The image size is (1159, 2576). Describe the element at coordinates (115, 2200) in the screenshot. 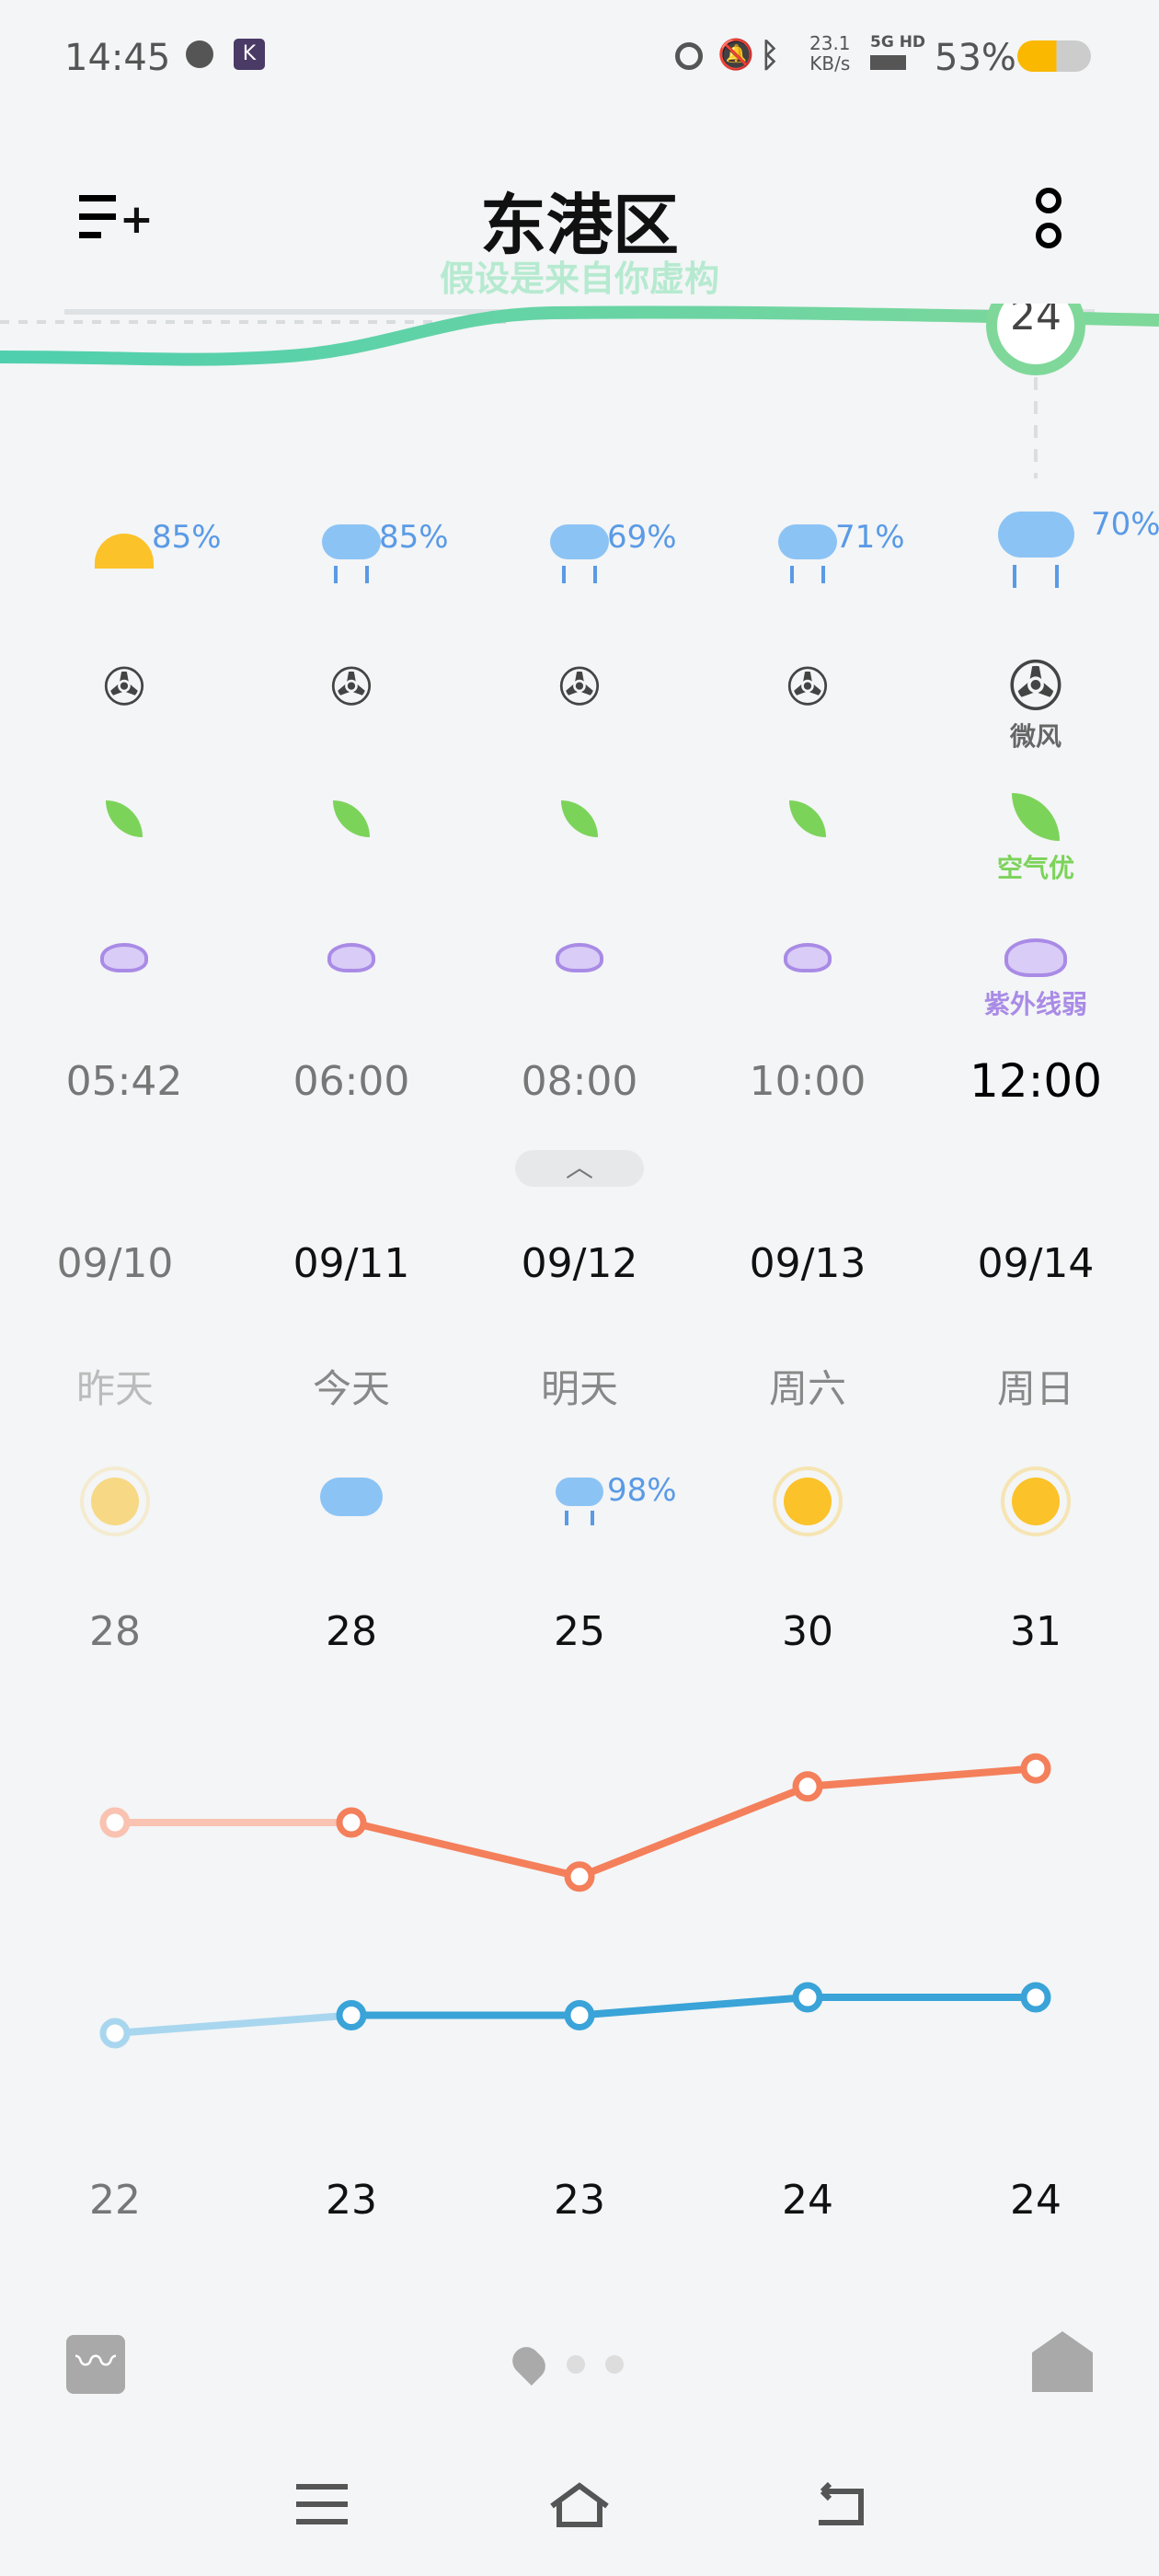

I see `daily-low: 22` at that location.